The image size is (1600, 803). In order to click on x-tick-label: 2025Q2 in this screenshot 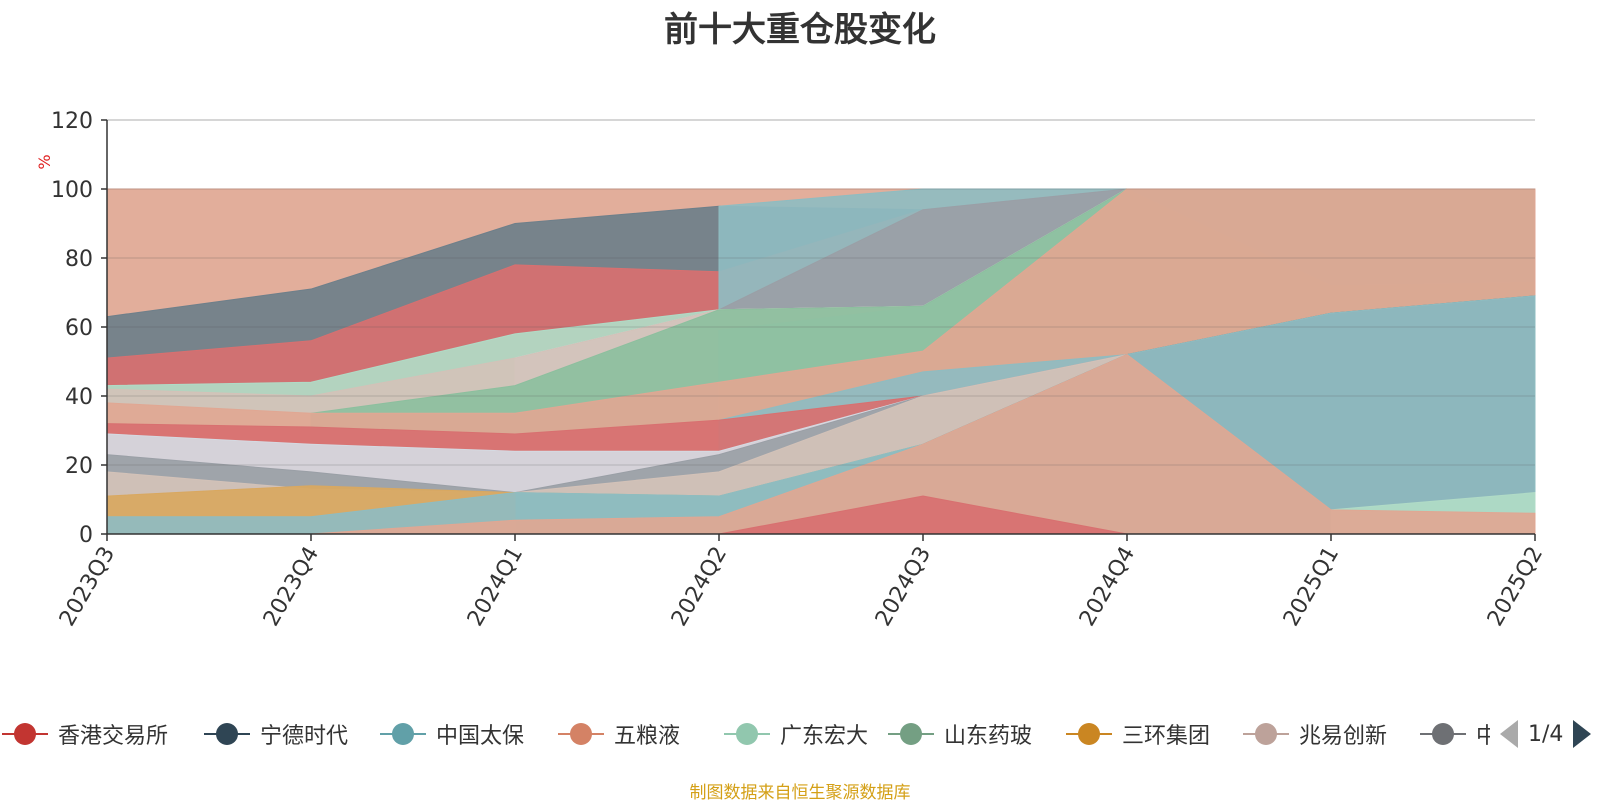, I will do `click(1515, 587)`.